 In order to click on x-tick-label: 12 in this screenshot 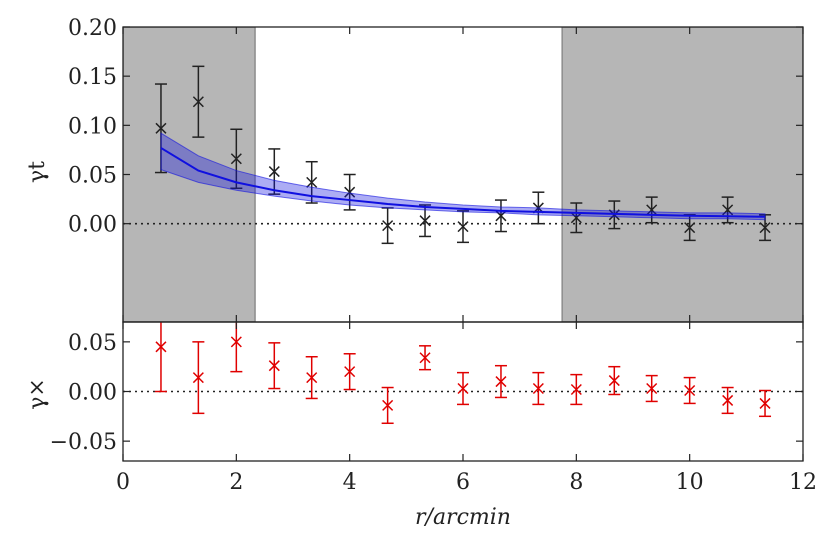, I will do `click(803, 482)`.